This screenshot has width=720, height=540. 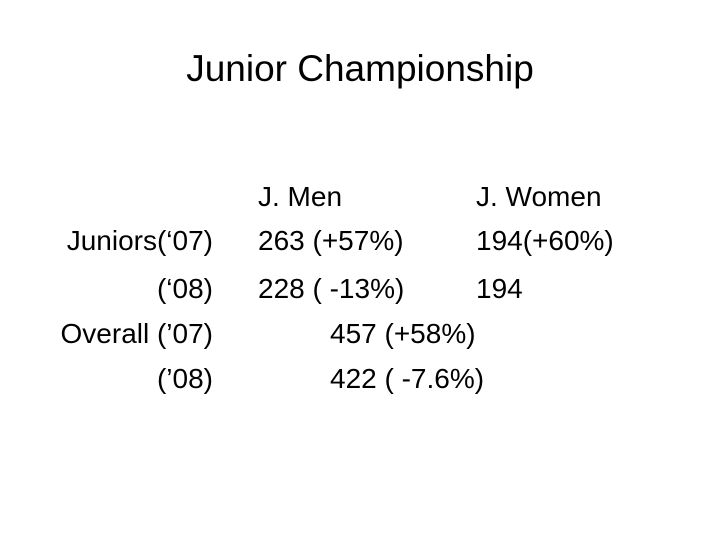 I want to click on row-label: (’08), so click(x=184, y=378).